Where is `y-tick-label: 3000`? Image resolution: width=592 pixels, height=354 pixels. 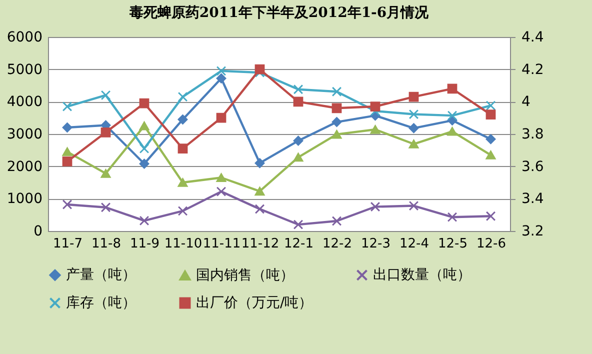 y-tick-label: 3000 is located at coordinates (24, 134).